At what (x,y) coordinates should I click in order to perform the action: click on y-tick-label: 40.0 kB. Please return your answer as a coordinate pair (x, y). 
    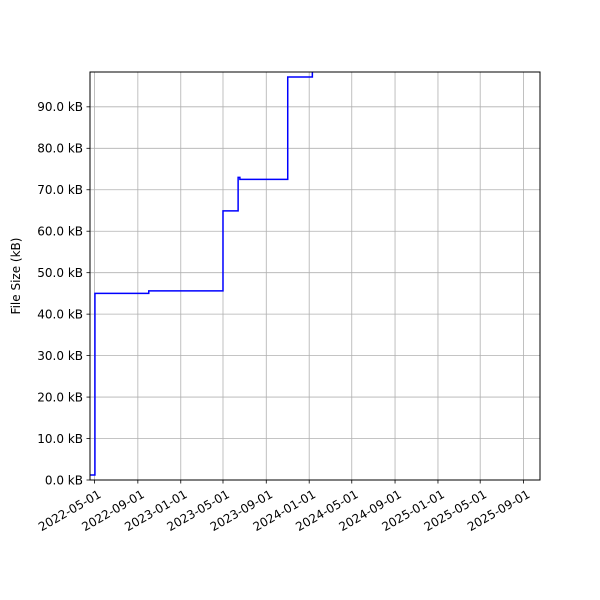
    Looking at the image, I should click on (60, 314).